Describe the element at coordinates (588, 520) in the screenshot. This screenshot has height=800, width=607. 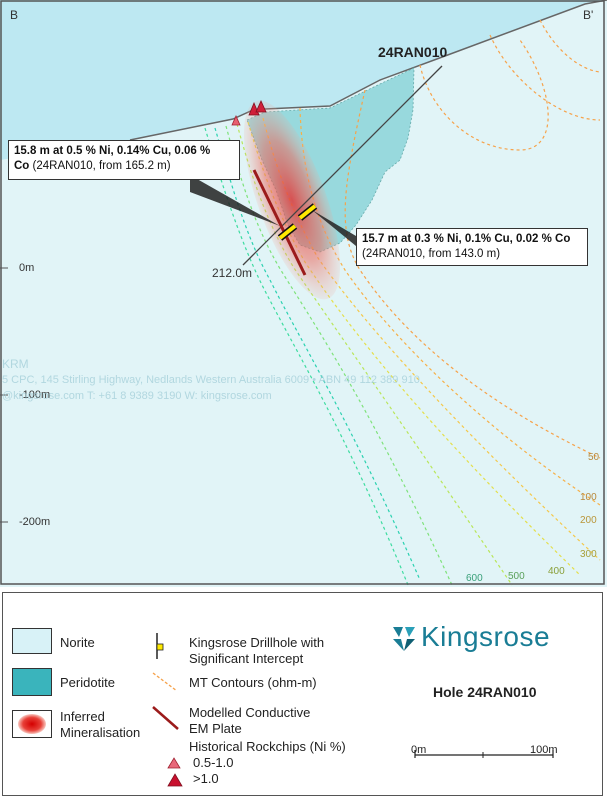
I see `contour-label-200: 200` at that location.